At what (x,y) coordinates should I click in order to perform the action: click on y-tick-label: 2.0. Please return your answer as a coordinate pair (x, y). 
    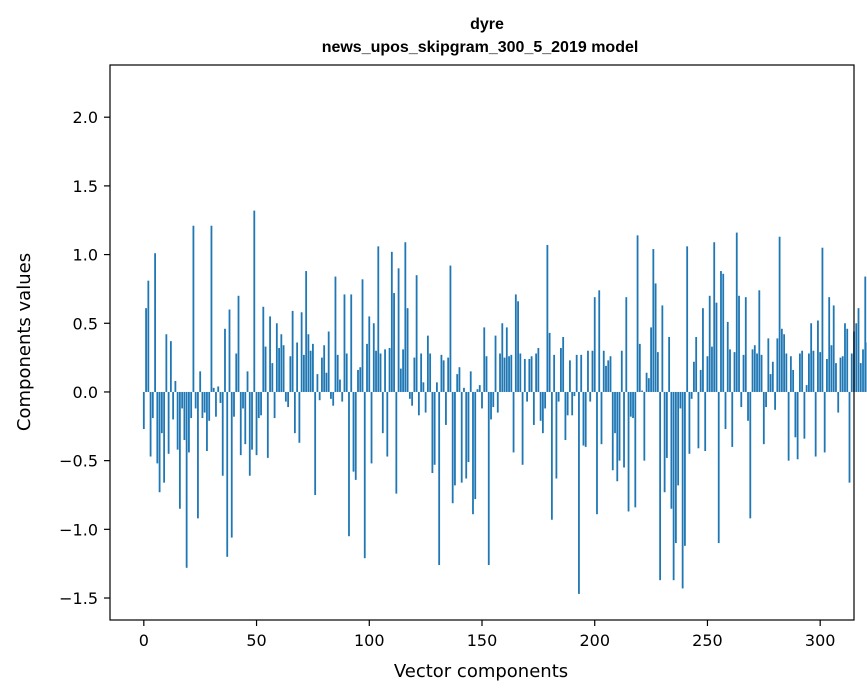
    Looking at the image, I should click on (85, 117).